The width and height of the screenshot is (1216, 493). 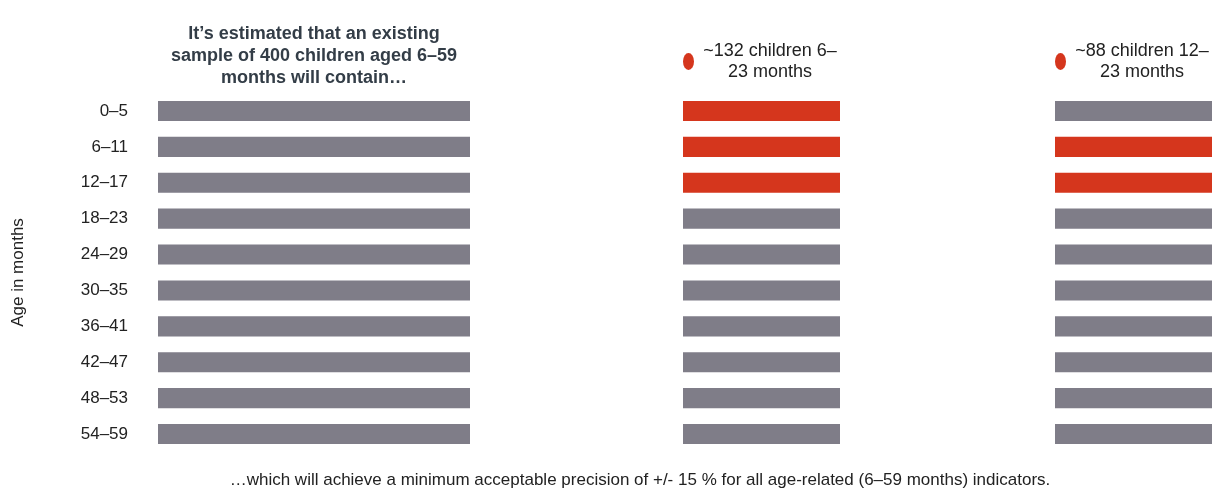 I want to click on text: …which will achieve a minimum acceptable precision of +/- 15 % for all age-related (6–59 months) indicators., so click(x=640, y=480).